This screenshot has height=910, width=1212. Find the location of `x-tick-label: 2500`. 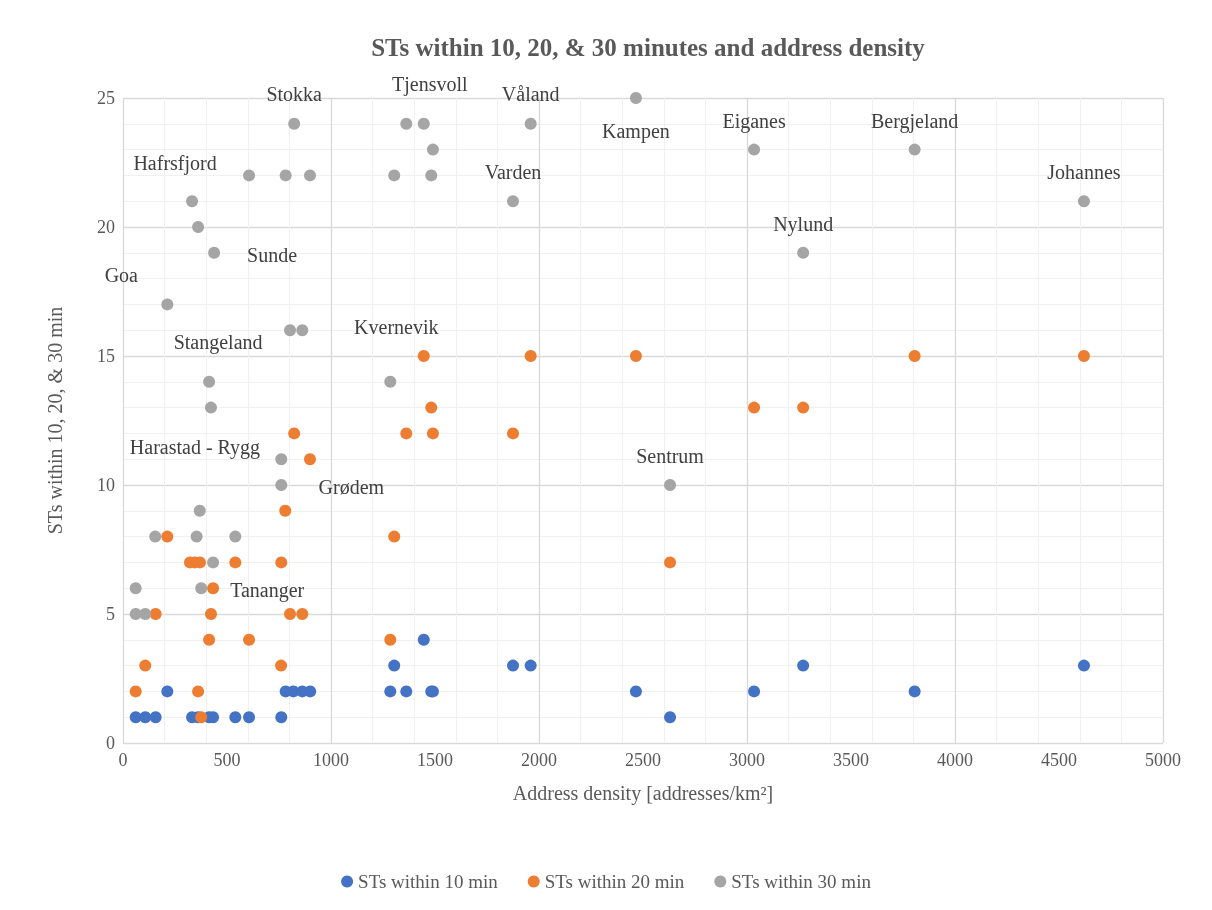

x-tick-label: 2500 is located at coordinates (643, 760).